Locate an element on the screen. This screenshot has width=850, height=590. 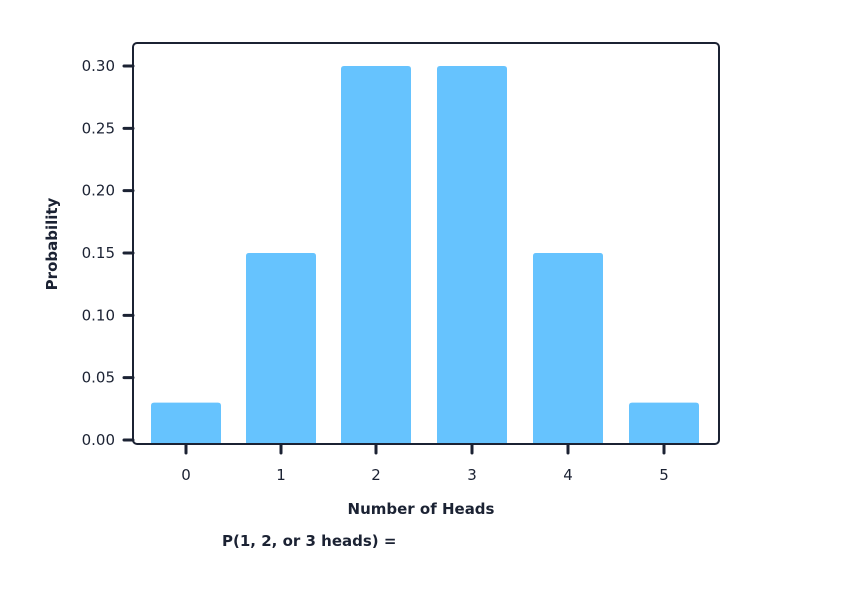
x-tick-label: 4 is located at coordinates (568, 475).